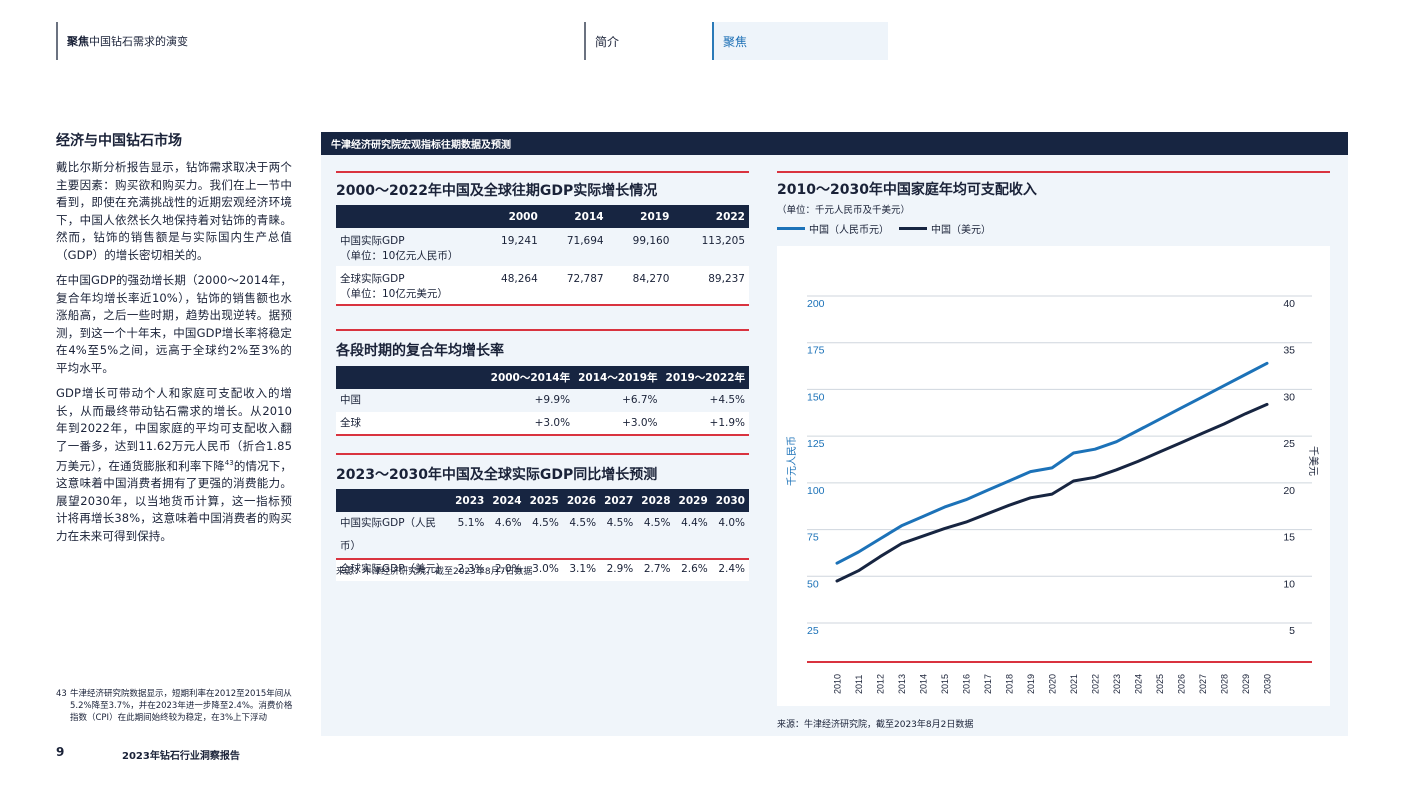  I want to click on y-right-tick-label: 20, so click(1289, 491).